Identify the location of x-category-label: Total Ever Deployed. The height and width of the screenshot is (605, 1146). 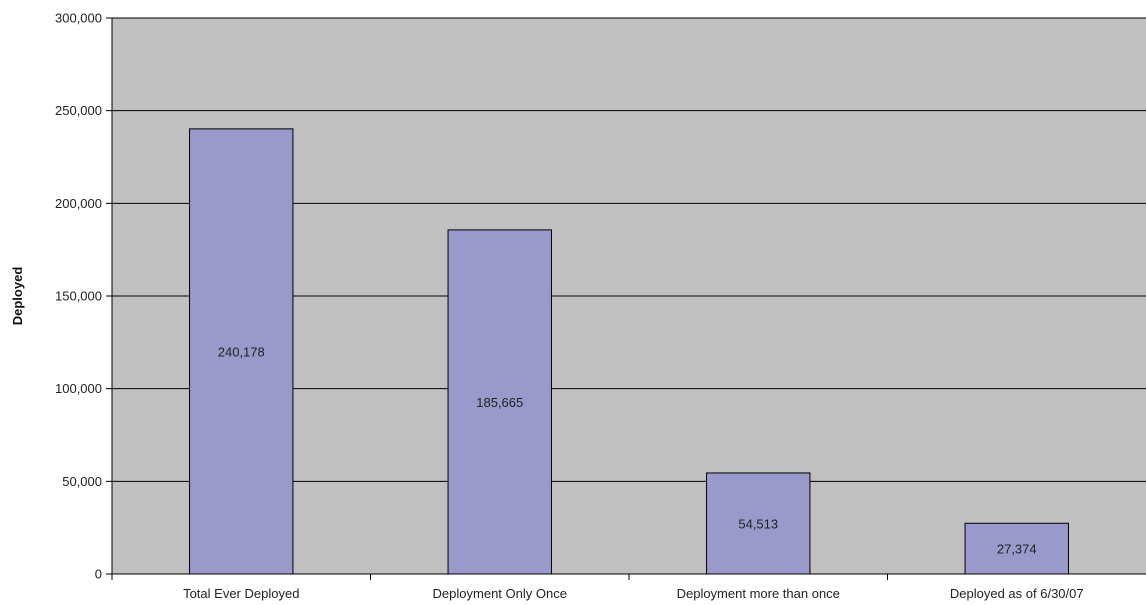
(241, 593).